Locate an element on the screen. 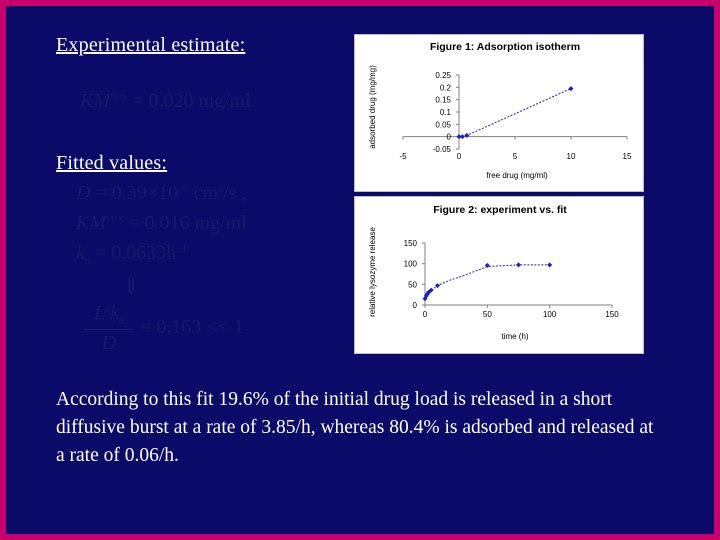 The width and height of the screenshot is (720, 540). figure-1-x-tick-label: 5 is located at coordinates (515, 156).